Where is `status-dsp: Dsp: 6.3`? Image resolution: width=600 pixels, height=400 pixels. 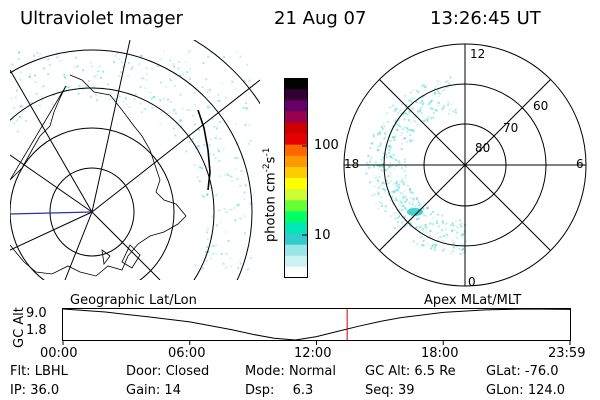 status-dsp: Dsp: 6.3 is located at coordinates (279, 390).